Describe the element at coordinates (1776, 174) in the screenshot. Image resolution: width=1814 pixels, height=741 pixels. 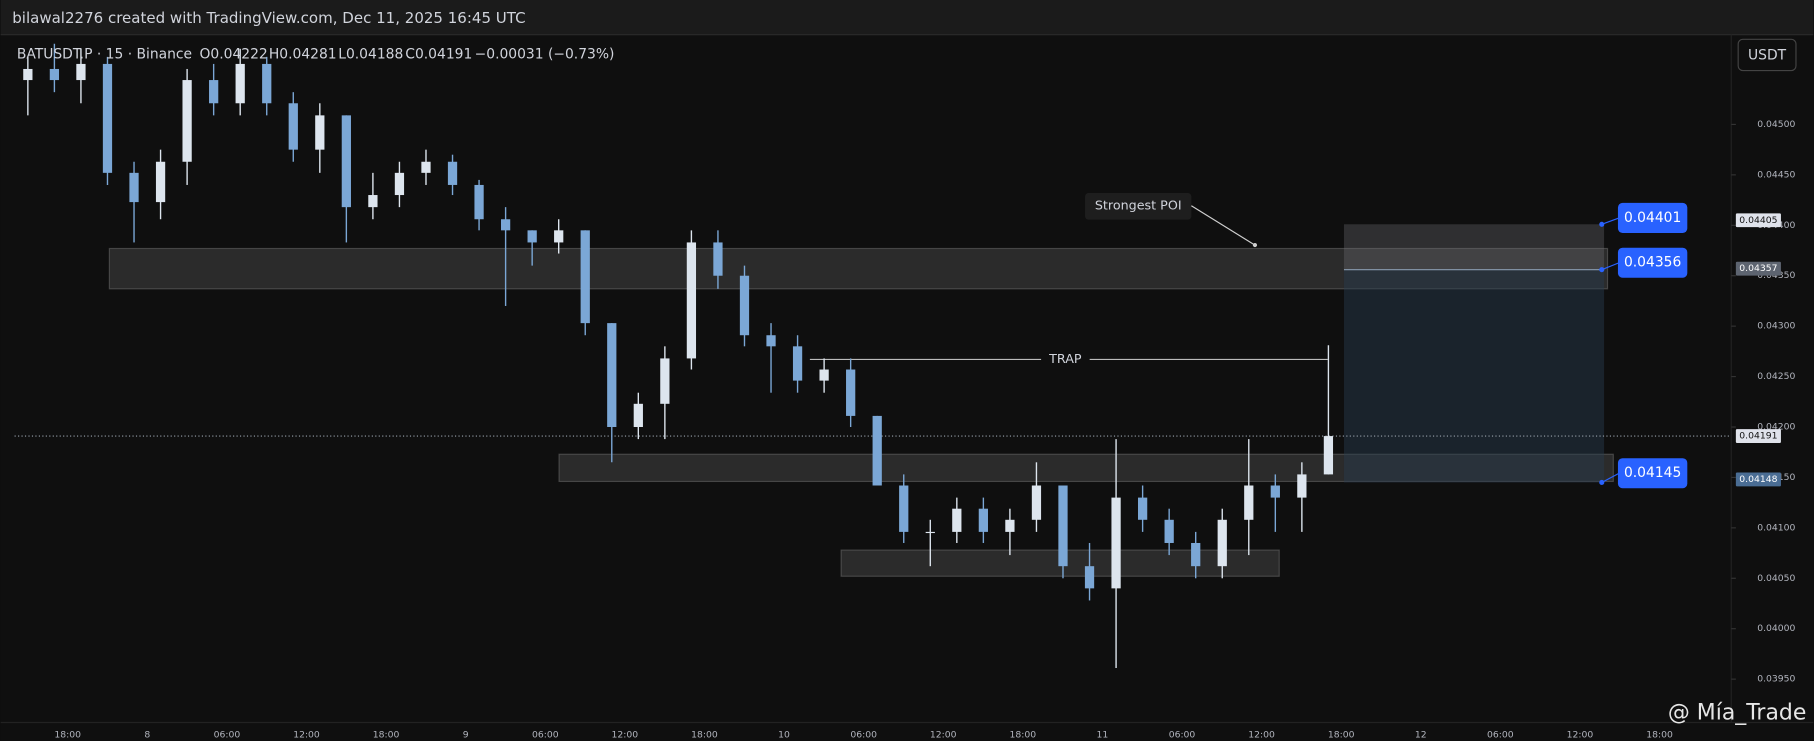
I see `y-tick-label: 0.04450` at that location.